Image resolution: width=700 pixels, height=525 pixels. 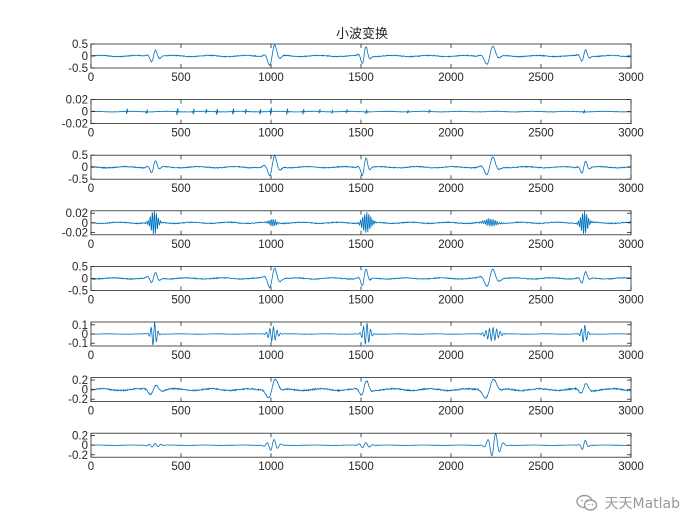 I want to click on watermark-text: 天天Matlab, so click(x=642, y=504).